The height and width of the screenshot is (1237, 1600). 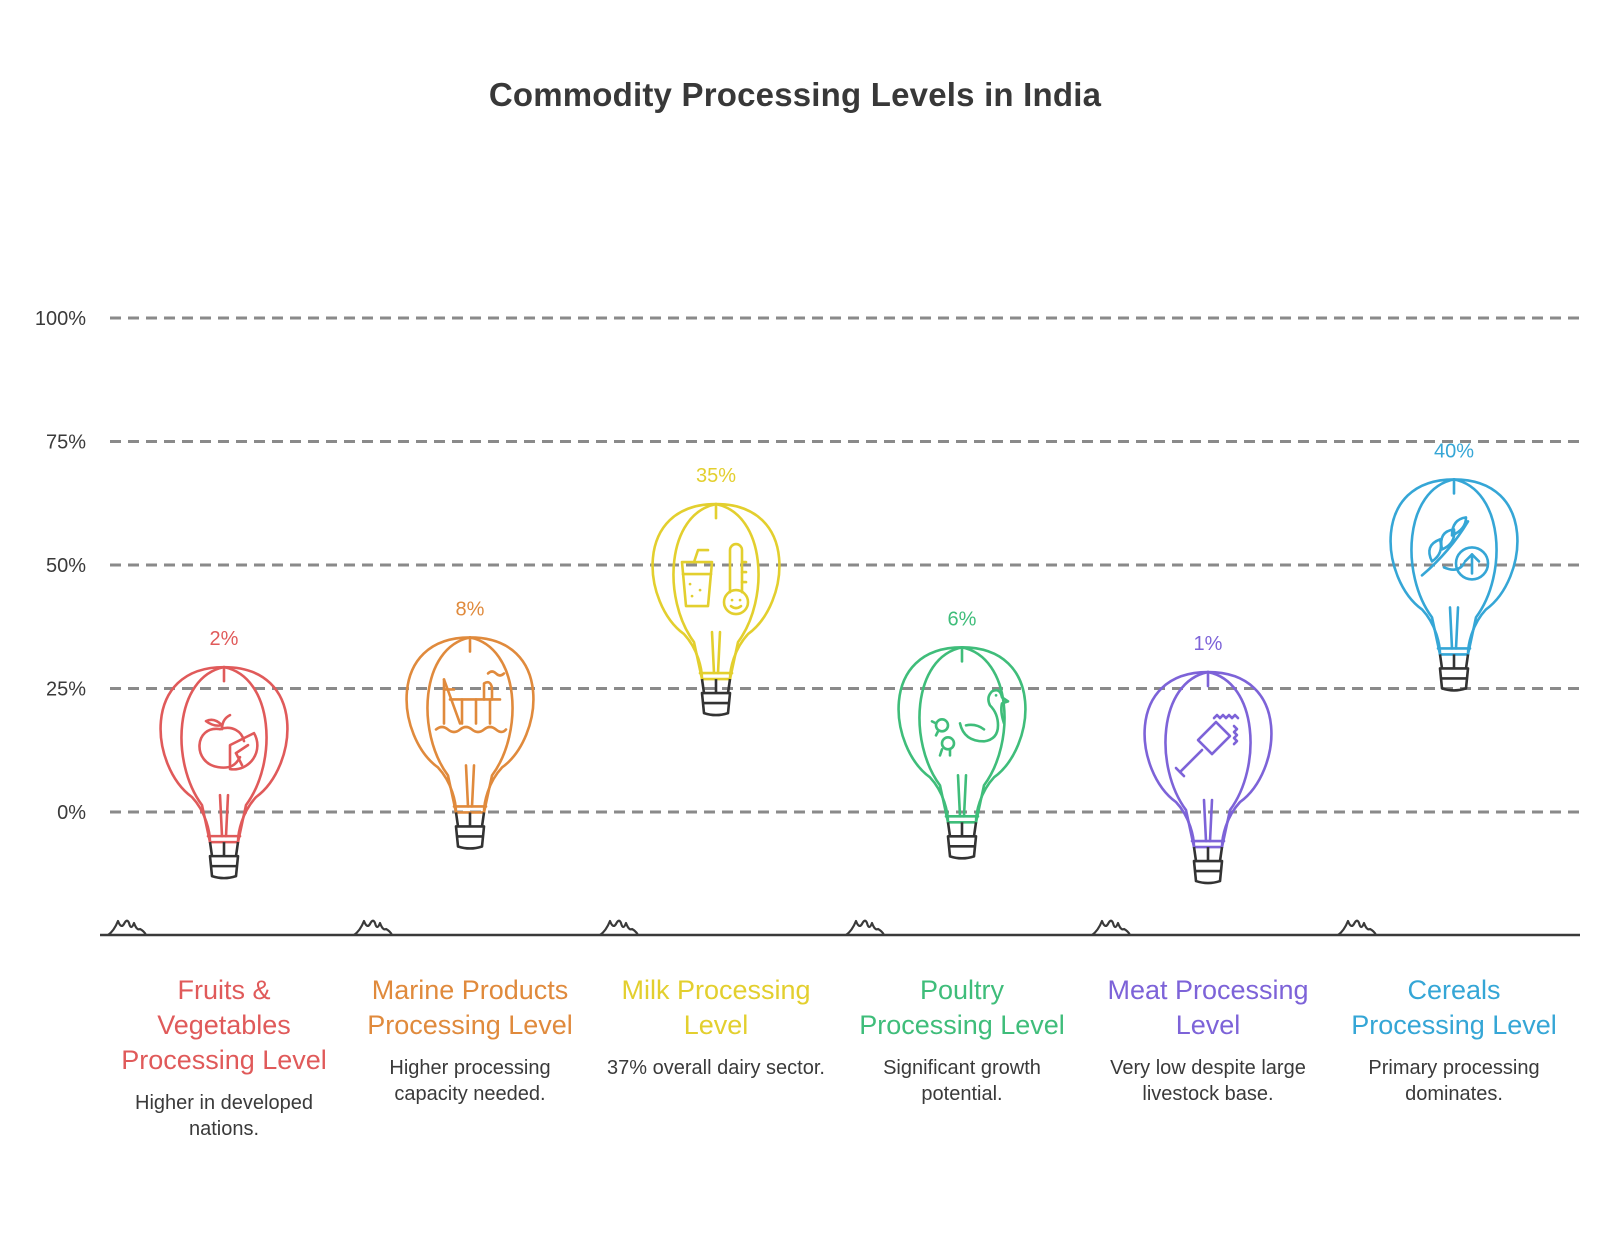 I want to click on value-label-cereals-processing-level: 40%, so click(x=1454, y=451).